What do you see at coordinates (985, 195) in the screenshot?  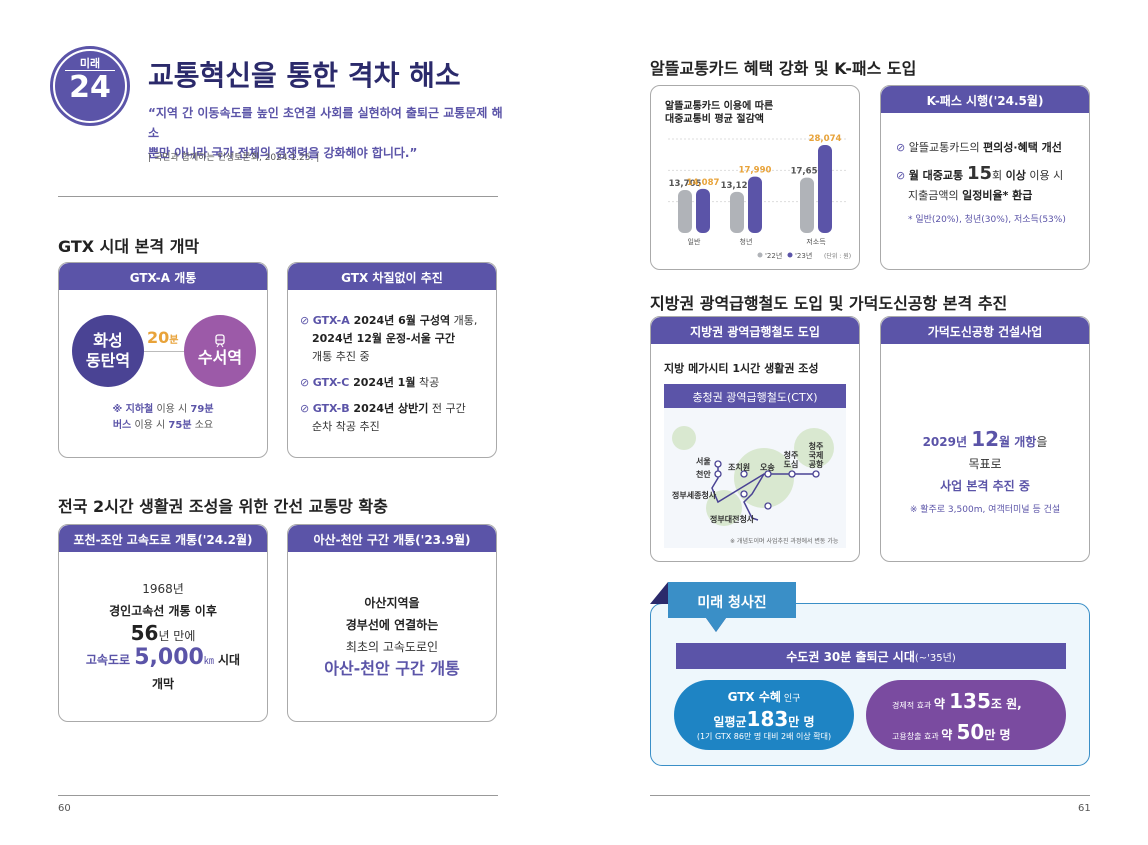 I see `kpass-text: 일정비율*` at bounding box center [985, 195].